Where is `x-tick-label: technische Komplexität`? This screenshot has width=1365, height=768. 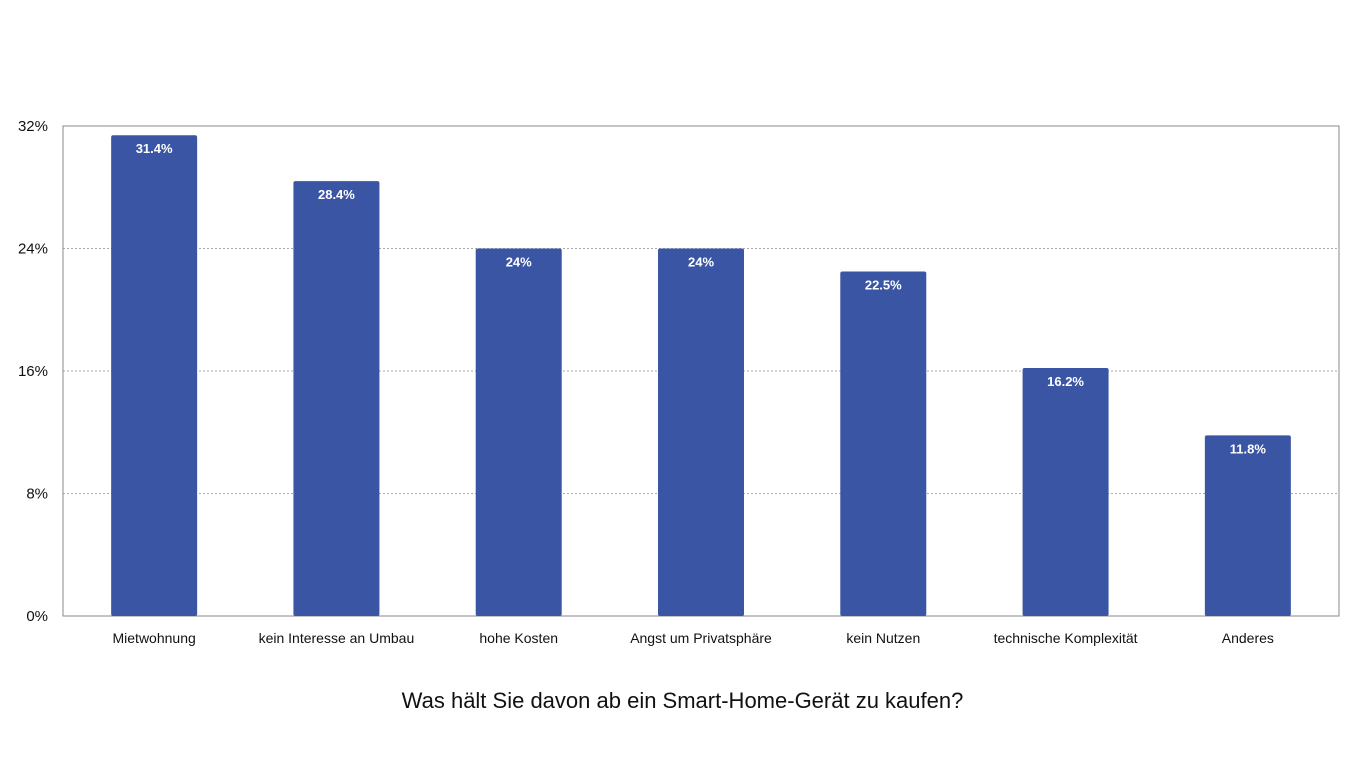 x-tick-label: technische Komplexität is located at coordinates (1066, 638).